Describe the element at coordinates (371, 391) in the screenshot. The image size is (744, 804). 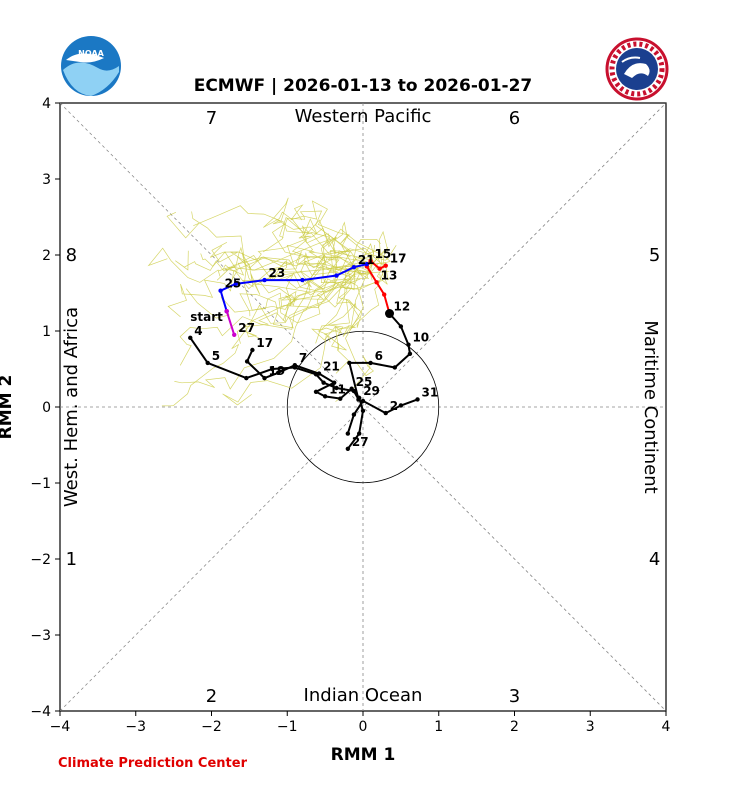
I see `point-label: 29` at that location.